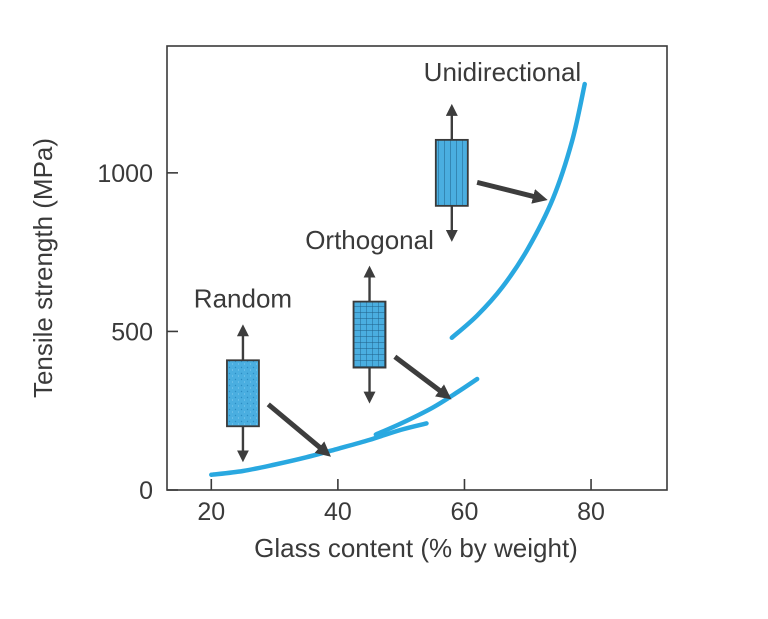 The image size is (768, 619). Describe the element at coordinates (451, 172) in the screenshot. I see `fiber-specimen-unidirectional` at that location.